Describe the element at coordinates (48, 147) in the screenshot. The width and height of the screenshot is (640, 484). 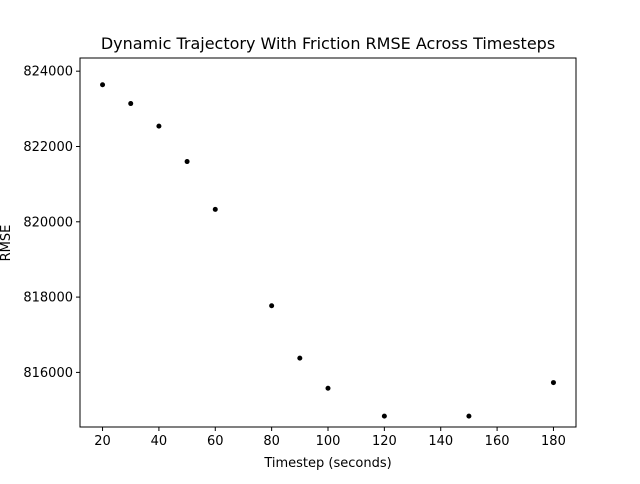
I see `y-tick-label: 822000` at that location.